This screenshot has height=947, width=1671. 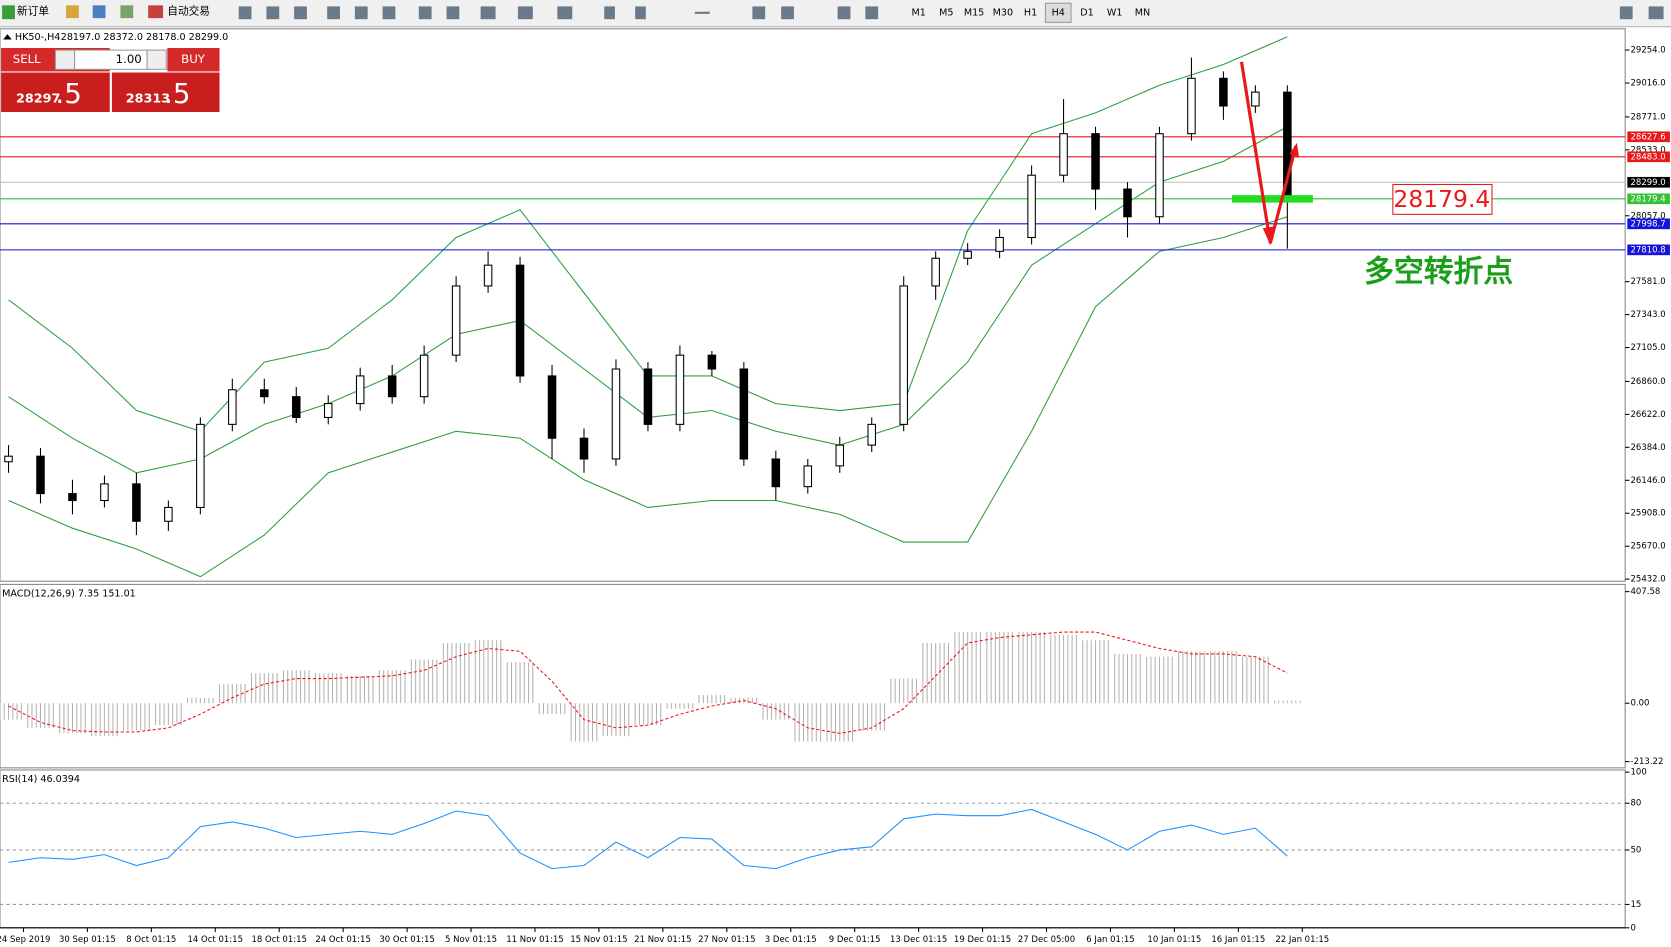 I want to click on ask-pips: .5, so click(x=177, y=93).